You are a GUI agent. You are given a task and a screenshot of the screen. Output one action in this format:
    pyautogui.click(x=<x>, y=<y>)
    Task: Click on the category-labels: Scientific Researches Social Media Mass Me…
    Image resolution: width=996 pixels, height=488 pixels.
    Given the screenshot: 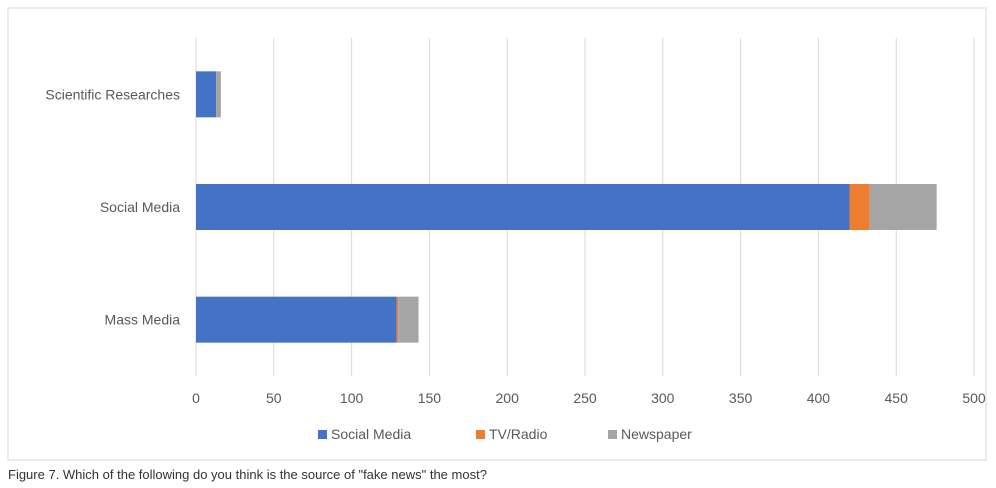 What is the action you would take?
    pyautogui.click(x=112, y=206)
    